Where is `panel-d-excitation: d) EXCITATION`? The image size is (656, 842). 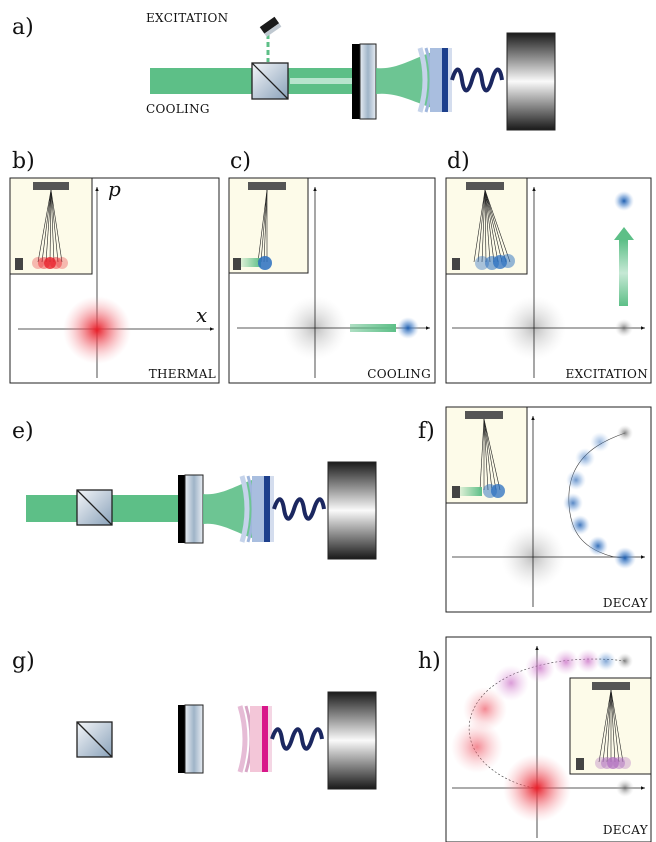
panel-d-excitation: d) EXCITATION is located at coordinates (548, 266).